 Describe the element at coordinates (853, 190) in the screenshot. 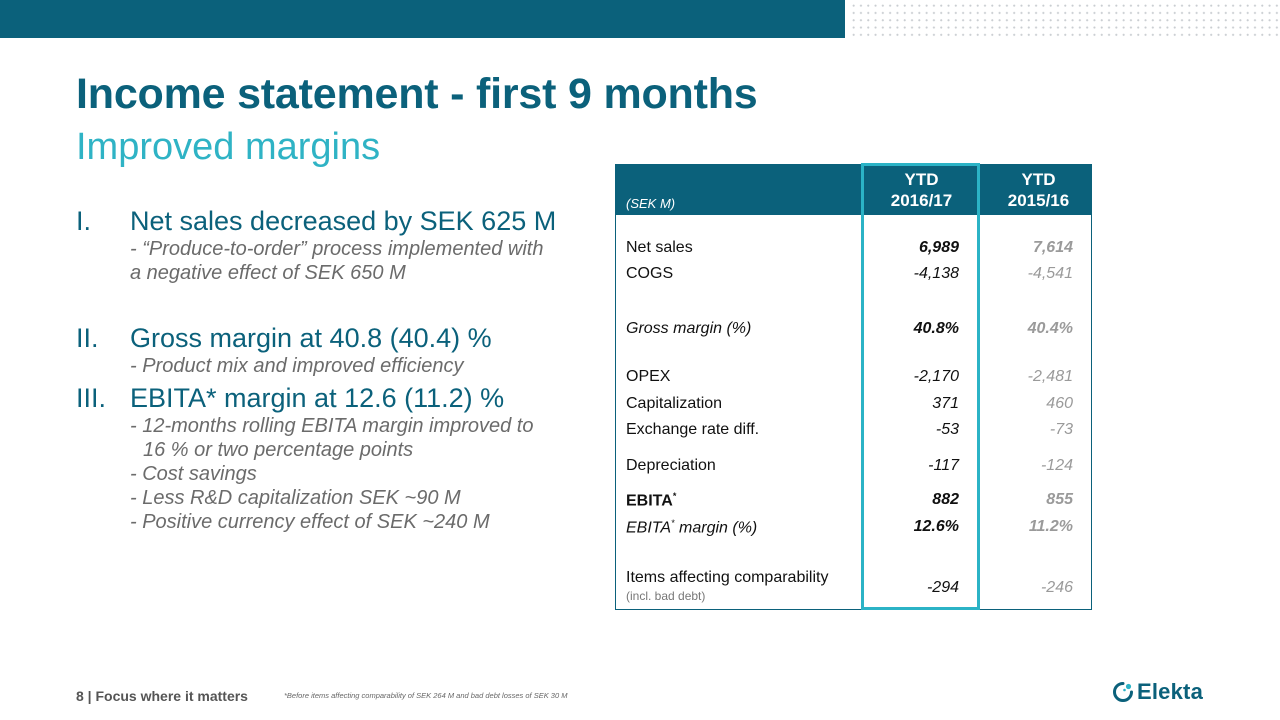

I see `table-header: (SEK M) YTD 2016/17 YTD 2015/16` at that location.